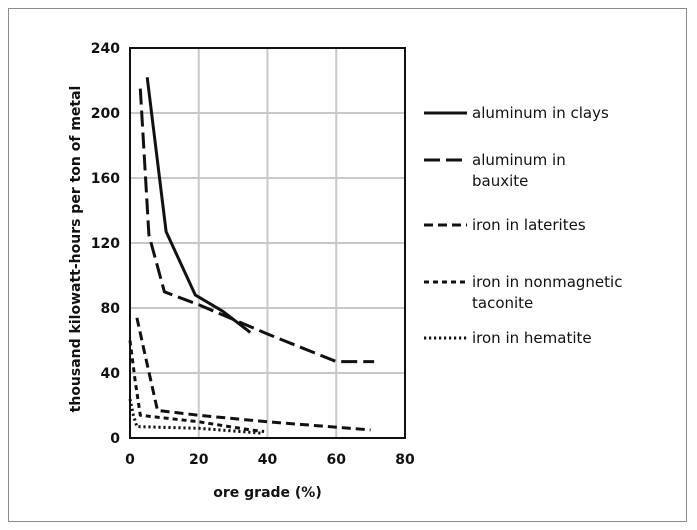 This screenshot has height=530, width=697. What do you see at coordinates (105, 179) in the screenshot?
I see `y-tick-label-4: 160` at bounding box center [105, 179].